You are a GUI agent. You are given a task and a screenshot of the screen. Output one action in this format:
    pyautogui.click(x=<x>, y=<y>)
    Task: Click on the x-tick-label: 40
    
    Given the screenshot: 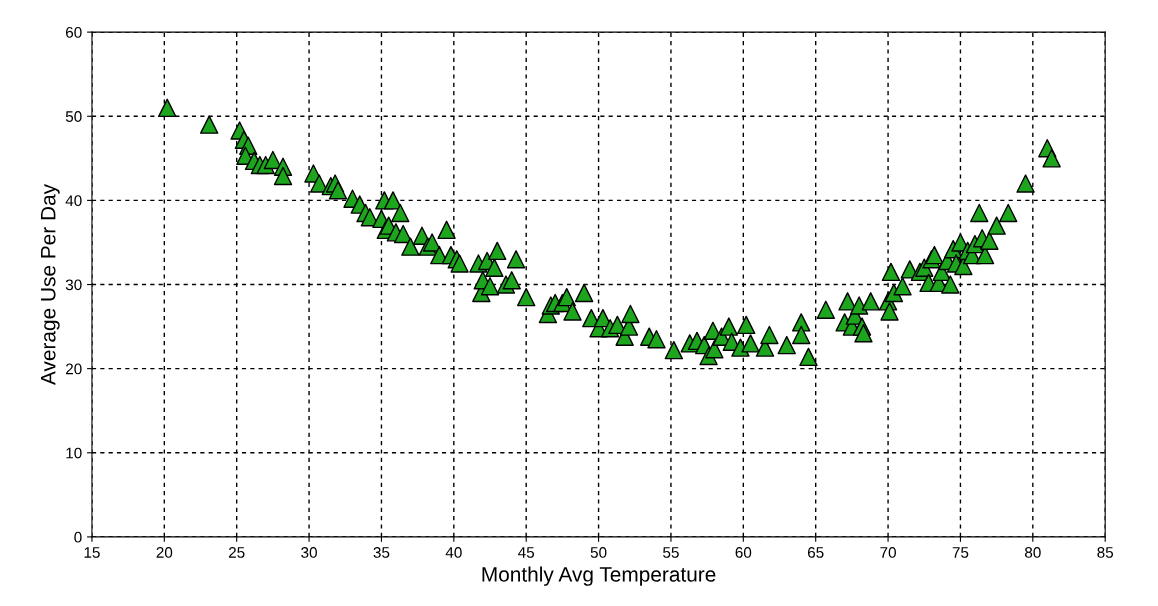 What is the action you would take?
    pyautogui.click(x=453, y=552)
    